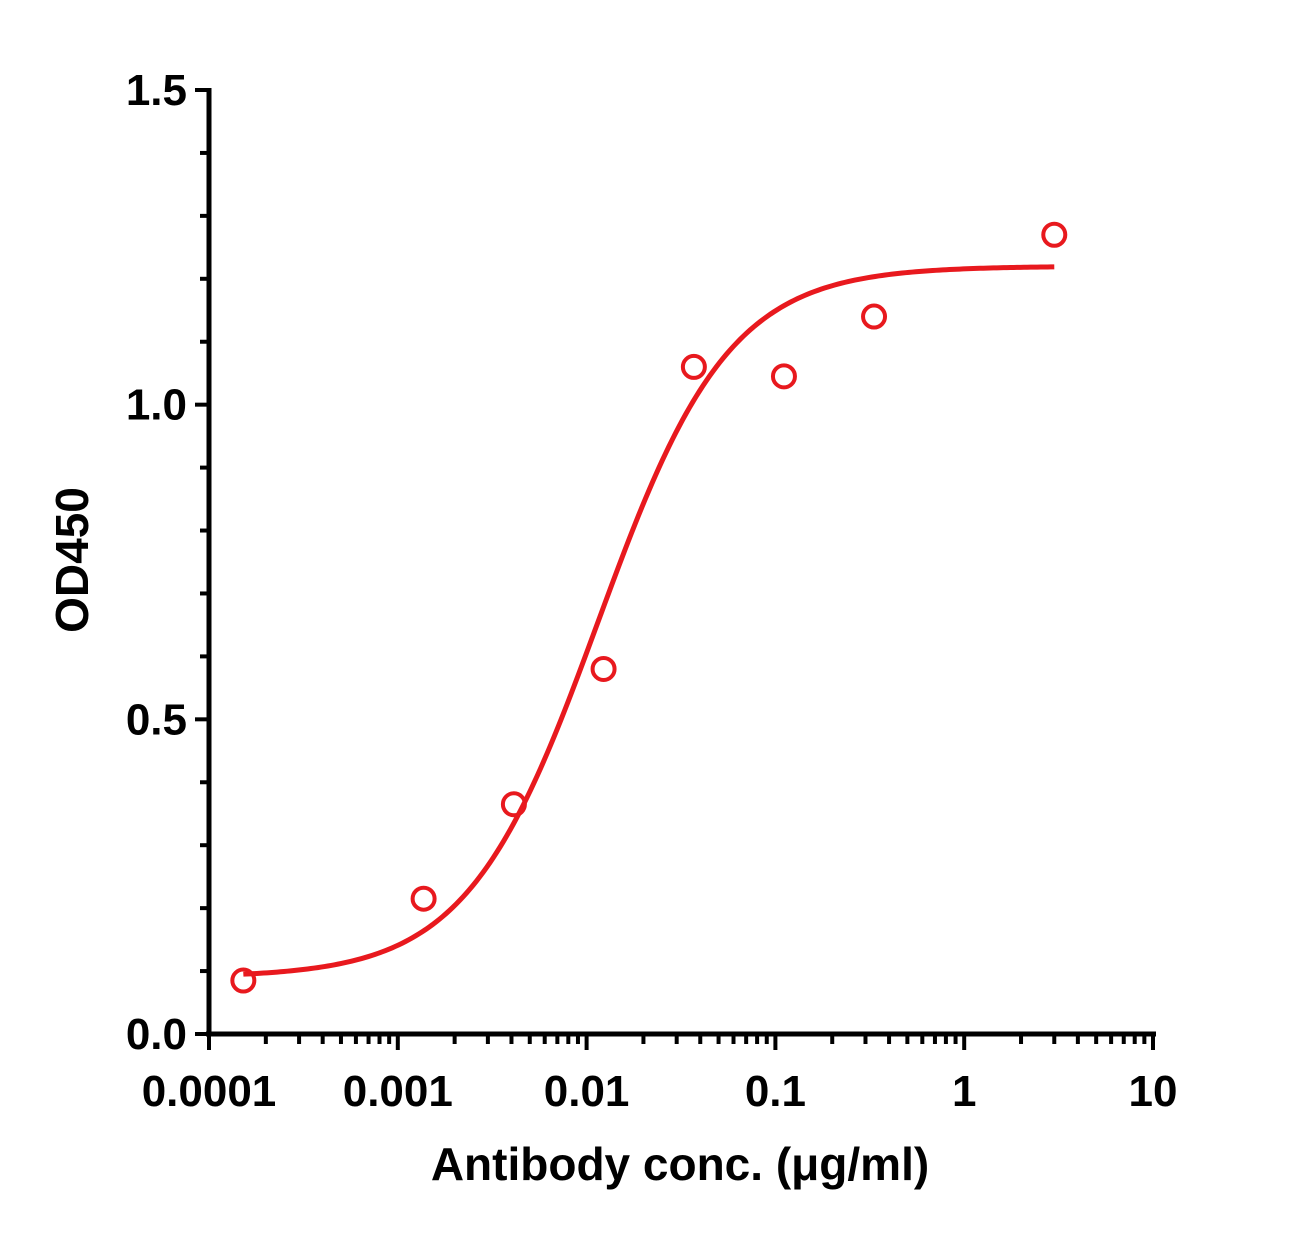 The image size is (1308, 1236). I want to click on x-tick-label: 0.001, so click(398, 1091).